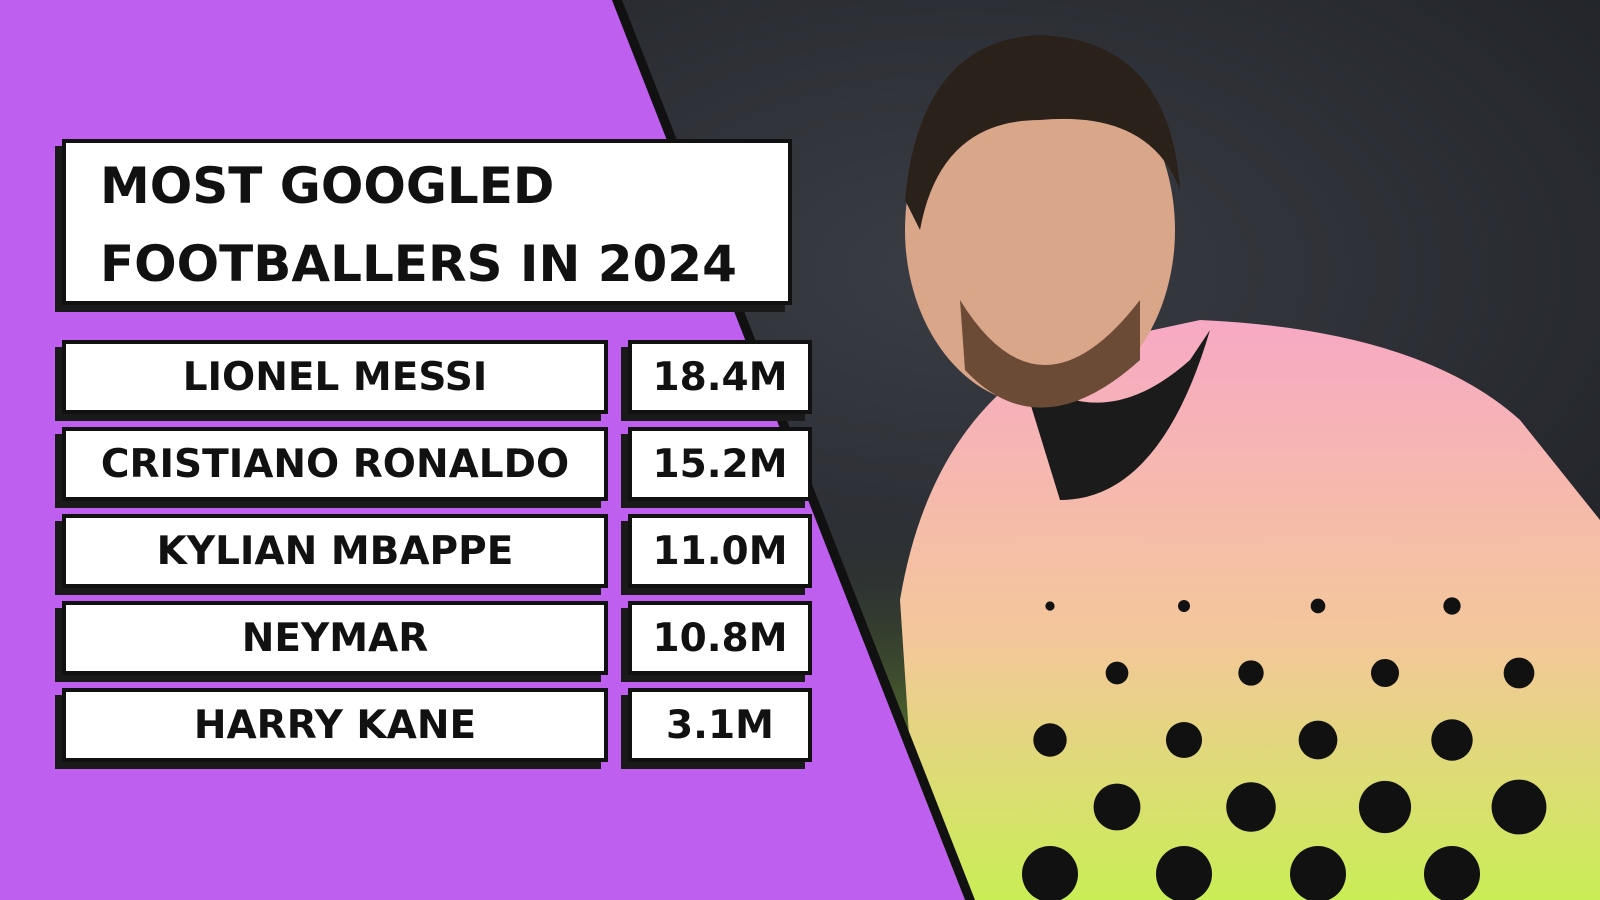  I want to click on player-hair, so click(1042, 132).